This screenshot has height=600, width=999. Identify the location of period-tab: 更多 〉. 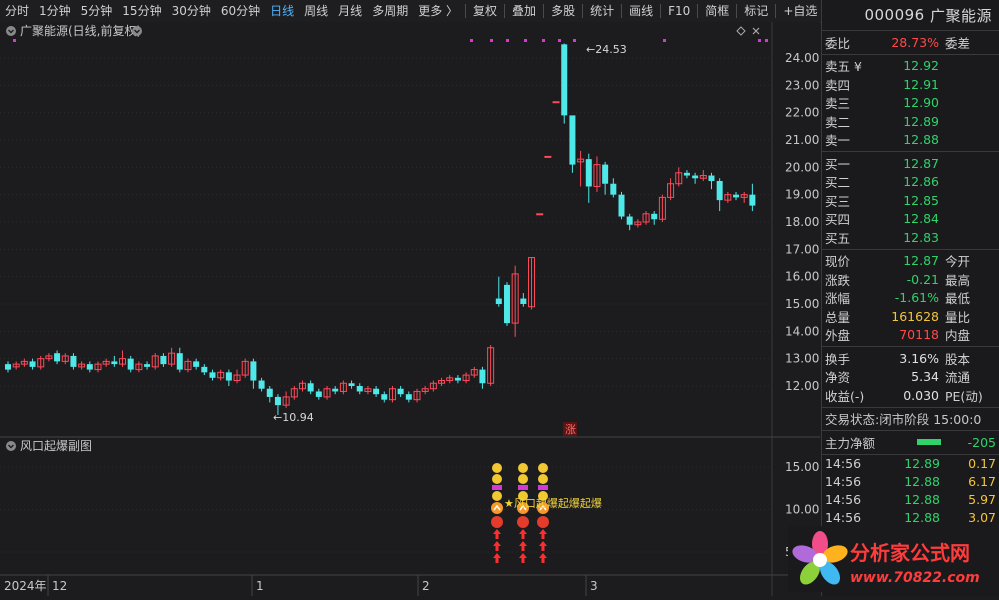
(438, 11).